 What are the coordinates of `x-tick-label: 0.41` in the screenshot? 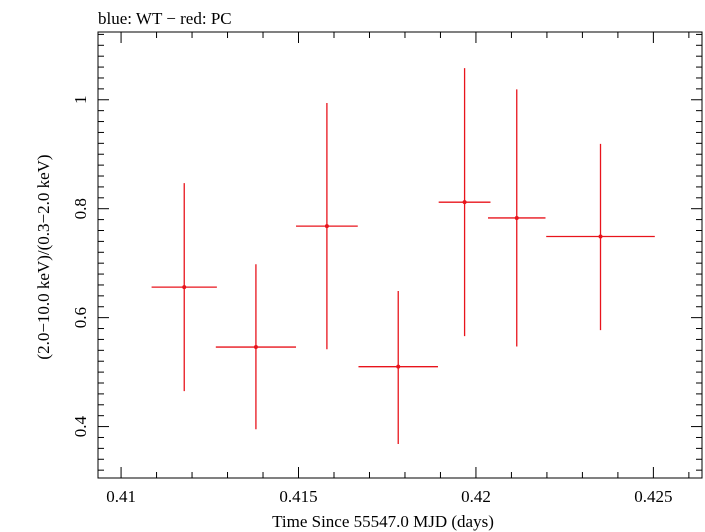 It's located at (121, 496).